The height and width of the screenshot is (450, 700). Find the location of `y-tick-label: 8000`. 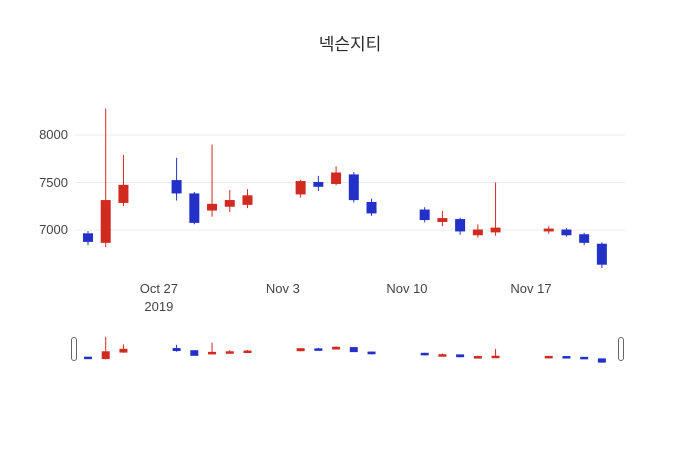

y-tick-label: 8000 is located at coordinates (53, 134).